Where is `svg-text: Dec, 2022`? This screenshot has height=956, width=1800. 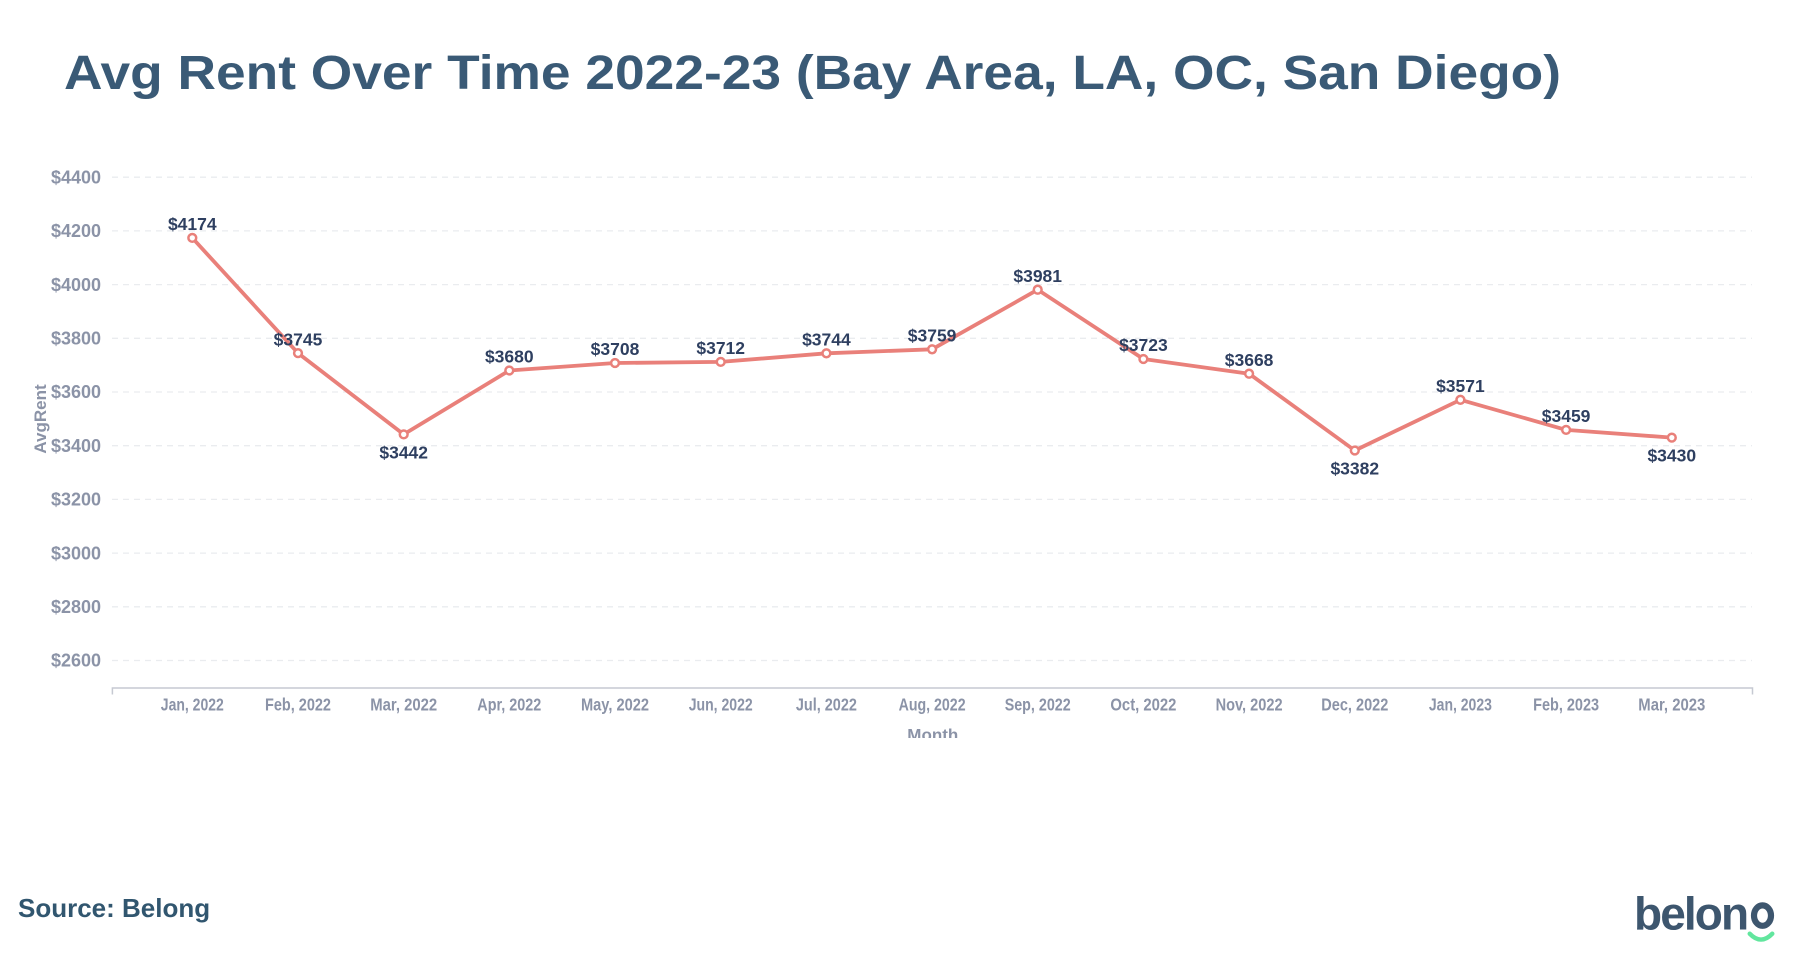 svg-text: Dec, 2022 is located at coordinates (1354, 705).